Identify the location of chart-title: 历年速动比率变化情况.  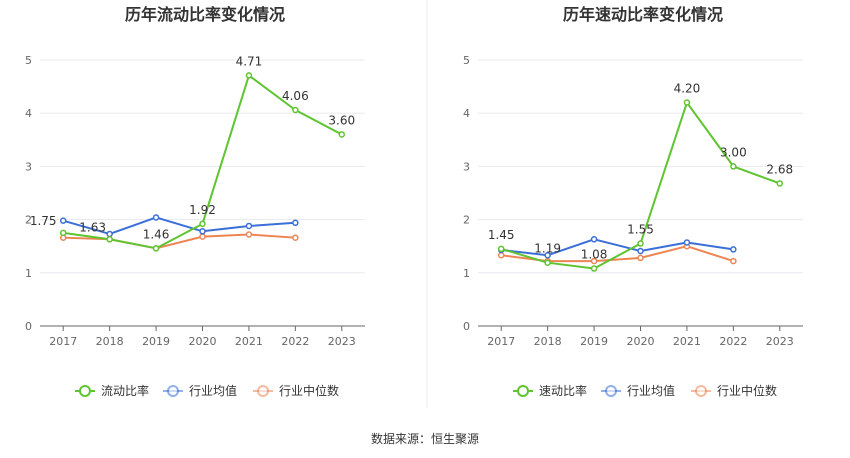
(643, 14).